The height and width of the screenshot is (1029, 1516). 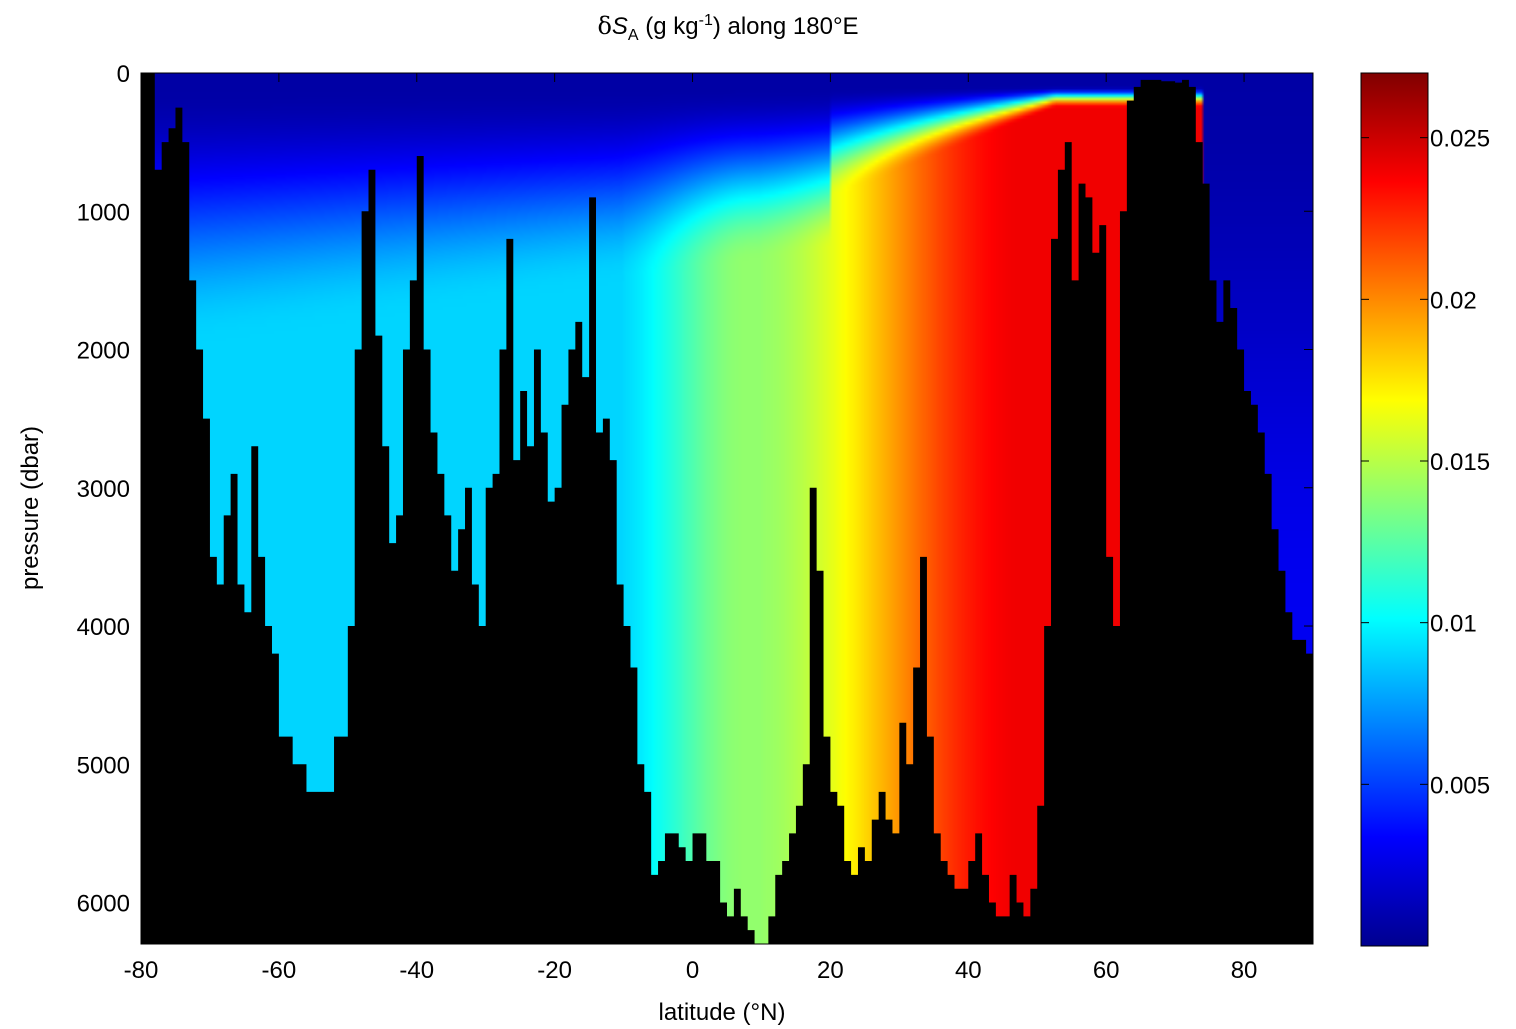 What do you see at coordinates (103, 351) in the screenshot?
I see `y-tick-label: 2000` at bounding box center [103, 351].